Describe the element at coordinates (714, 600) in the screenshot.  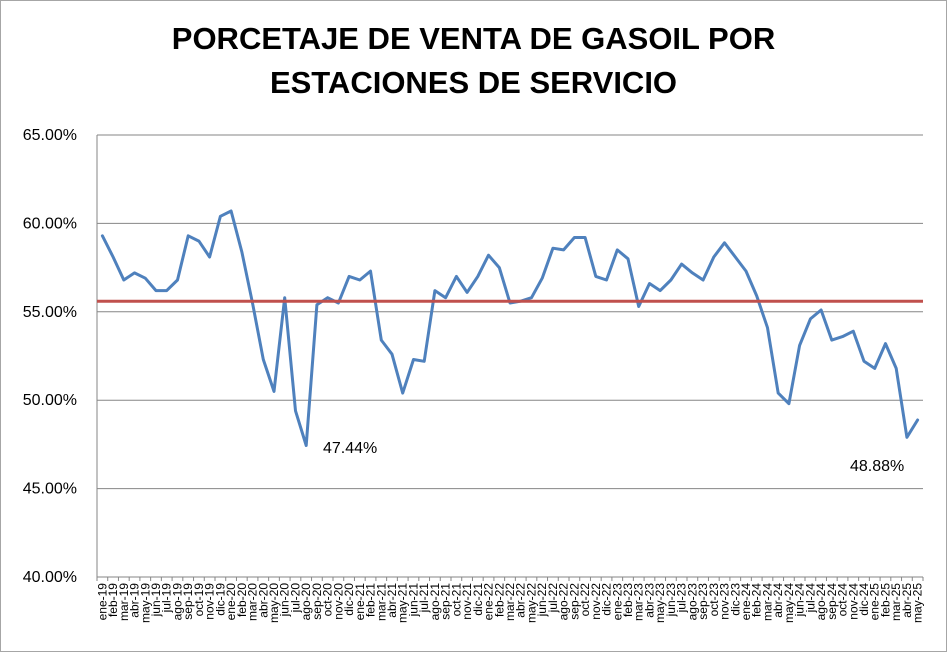
I see `x-tick-label: oct-23` at that location.